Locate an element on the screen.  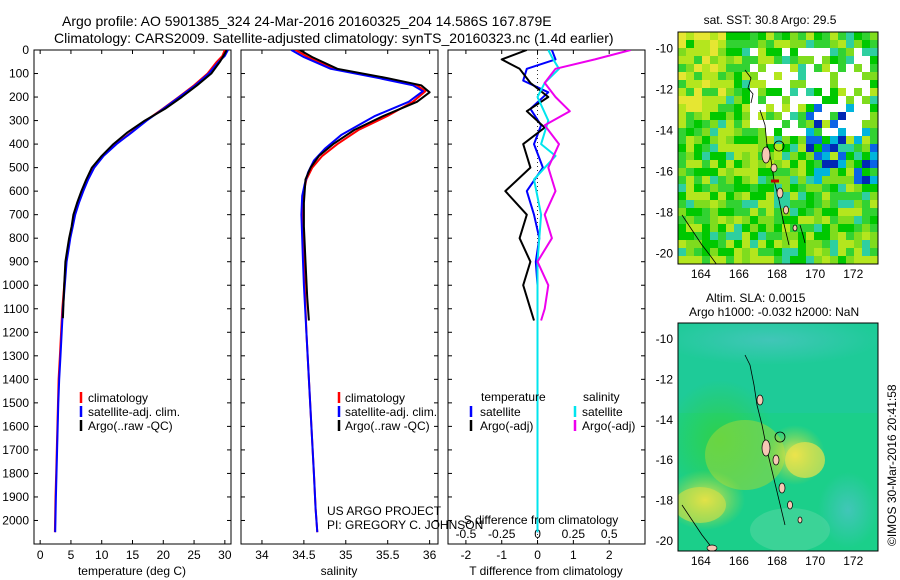
s-difference-axis-label: S difference from climatology is located at coordinates (541, 520).